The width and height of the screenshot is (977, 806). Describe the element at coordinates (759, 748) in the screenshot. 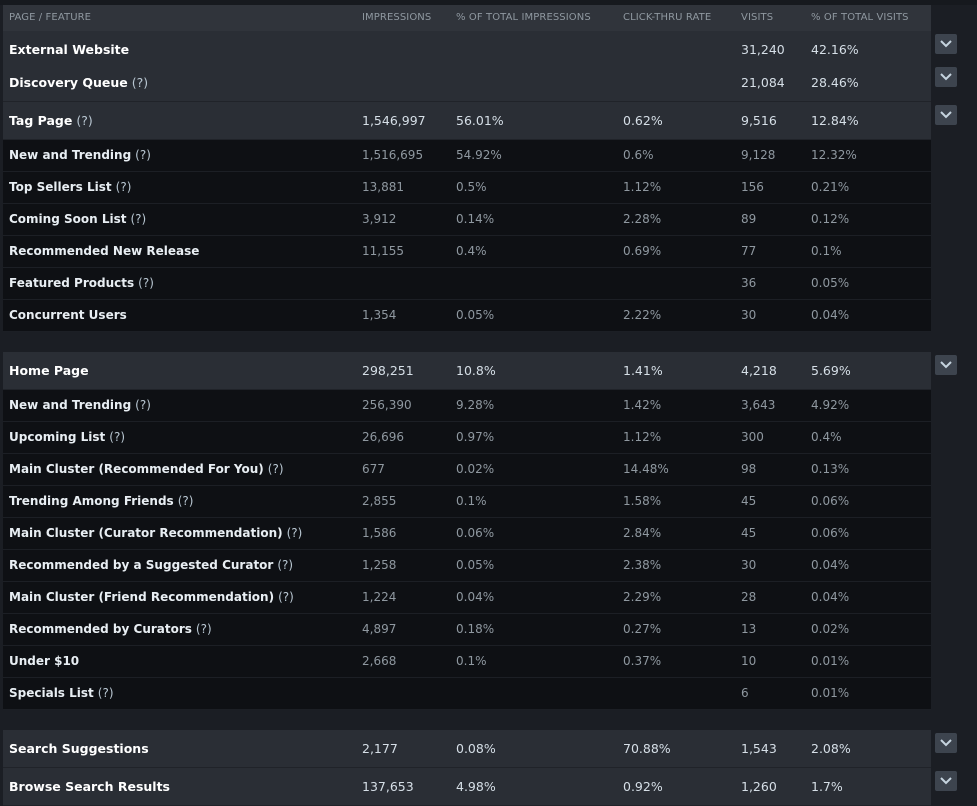

I see `cell-visits: 1,543` at that location.